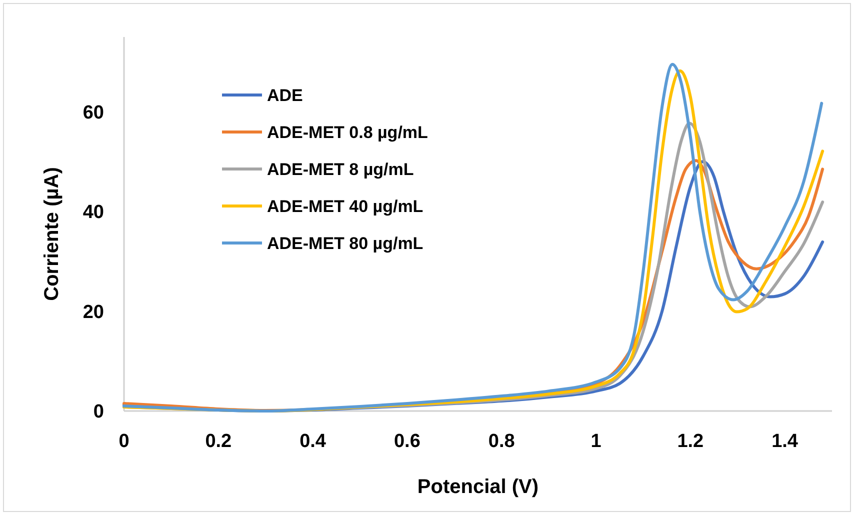 The image size is (854, 515). What do you see at coordinates (340, 169) in the screenshot?
I see `legend-label: ADE-MET 8 µg/mL` at bounding box center [340, 169].